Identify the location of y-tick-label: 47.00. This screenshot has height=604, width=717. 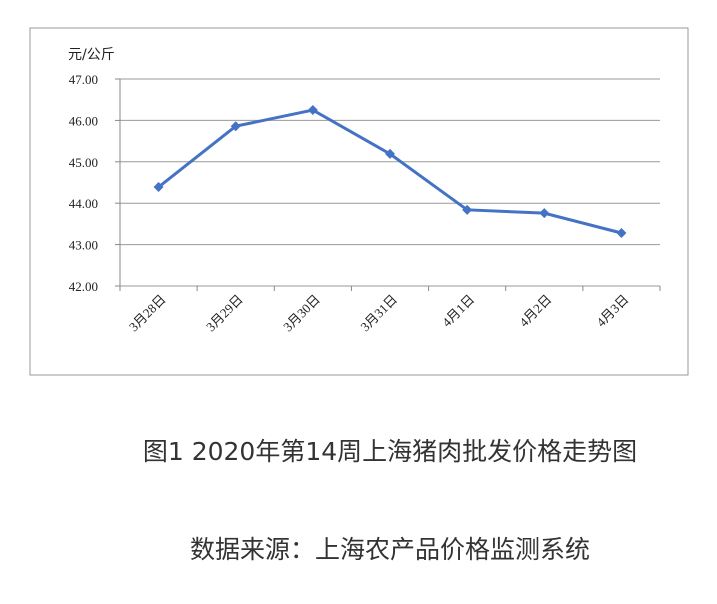
(83, 79).